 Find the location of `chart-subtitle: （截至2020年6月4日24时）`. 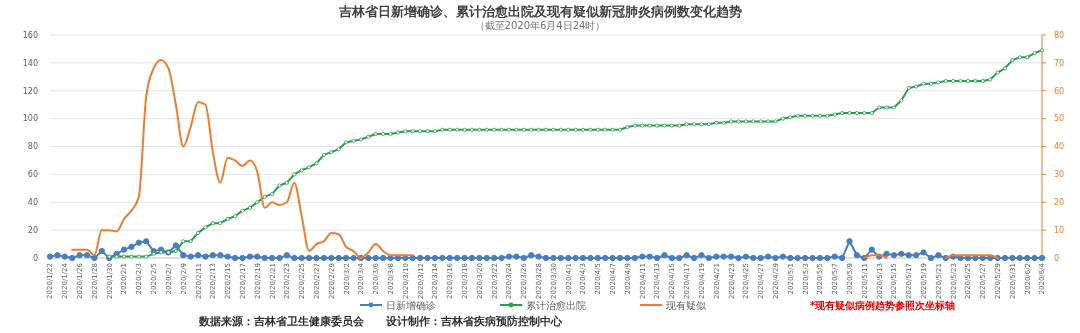

chart-subtitle: （截至2020年6月4日24时） is located at coordinates (540, 25).